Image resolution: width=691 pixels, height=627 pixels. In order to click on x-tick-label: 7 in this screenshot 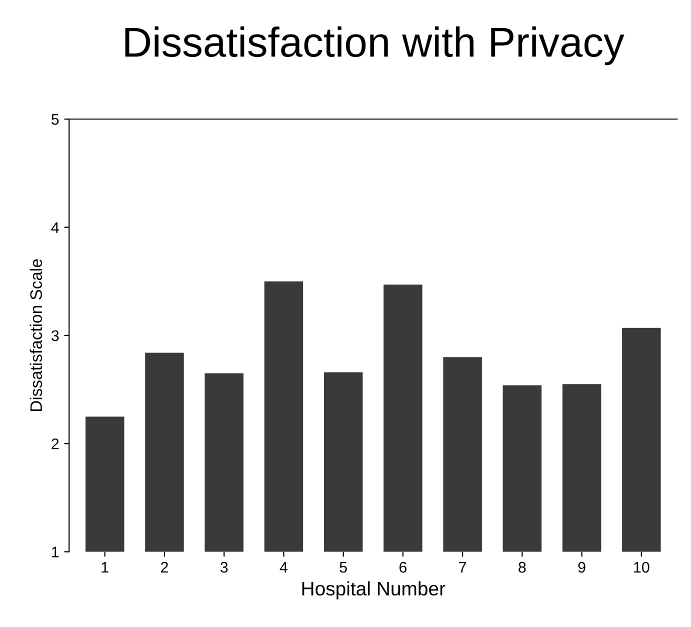, I will do `click(462, 567)`.